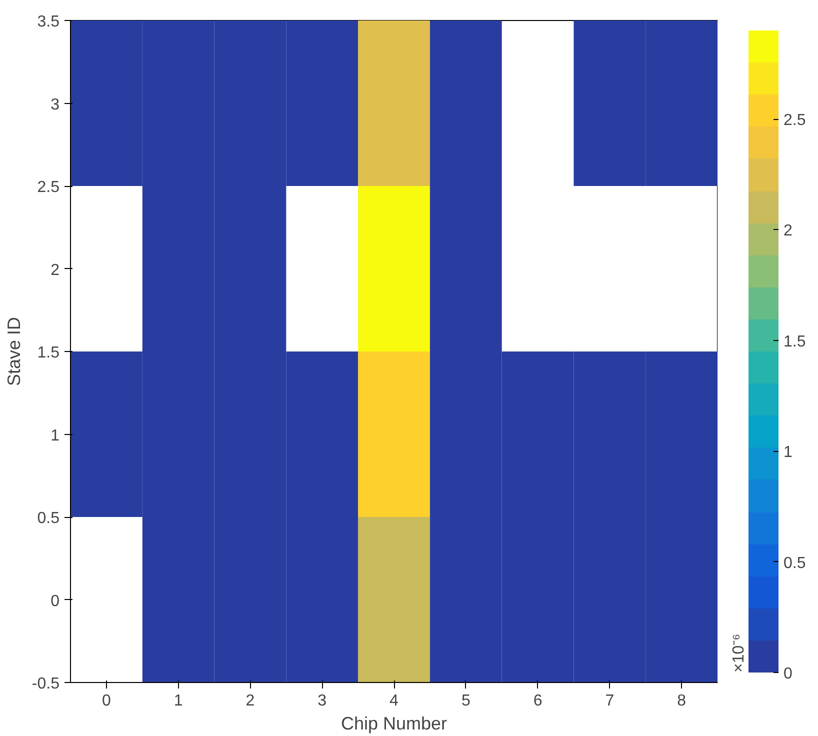  Describe the element at coordinates (788, 231) in the screenshot. I see `color-bar-label: 2` at that location.